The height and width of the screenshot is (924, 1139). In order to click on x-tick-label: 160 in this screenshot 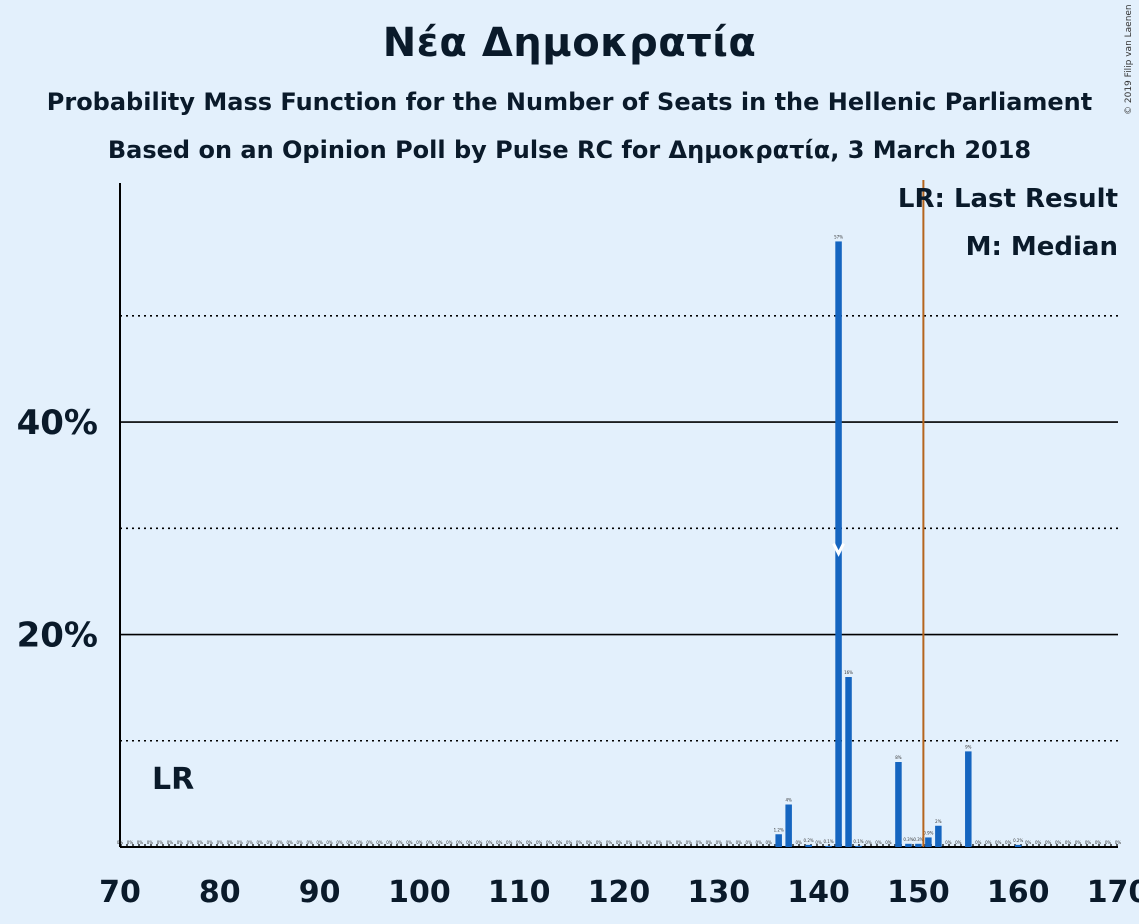, I will do `click(1018, 892)`.